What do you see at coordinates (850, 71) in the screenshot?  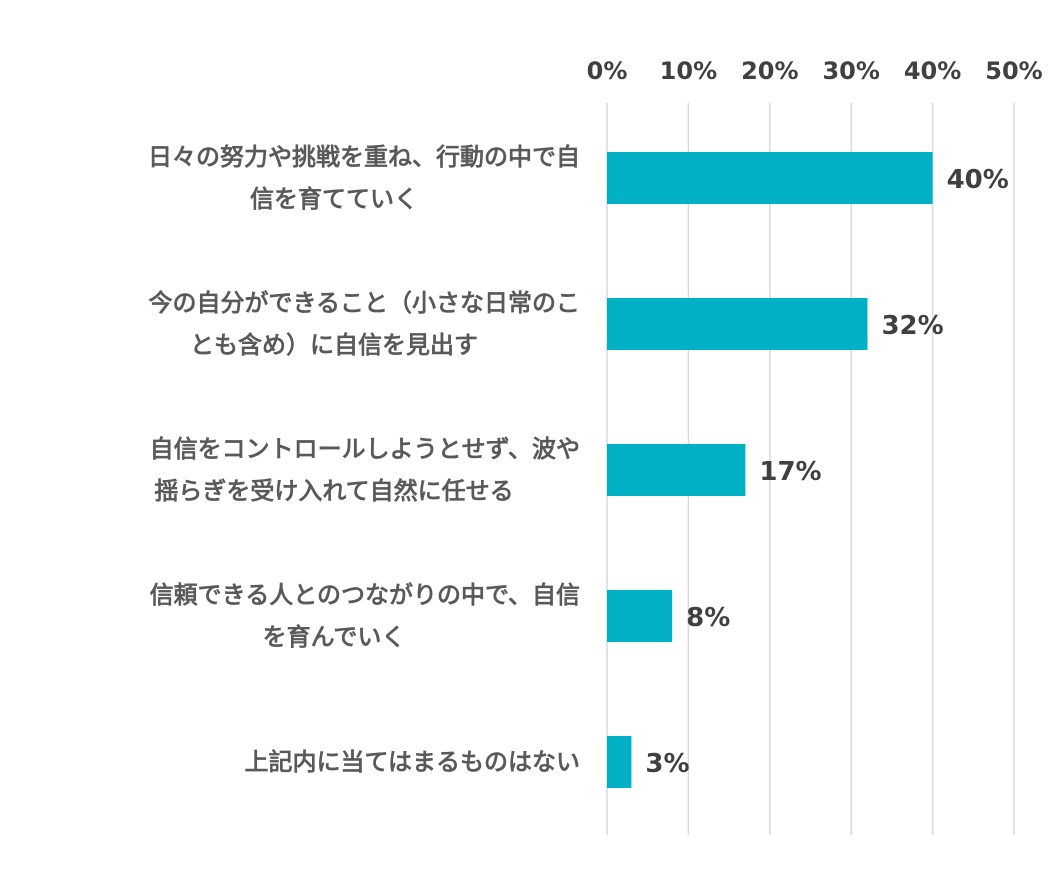 I see `x-tick-label: 30%` at bounding box center [850, 71].